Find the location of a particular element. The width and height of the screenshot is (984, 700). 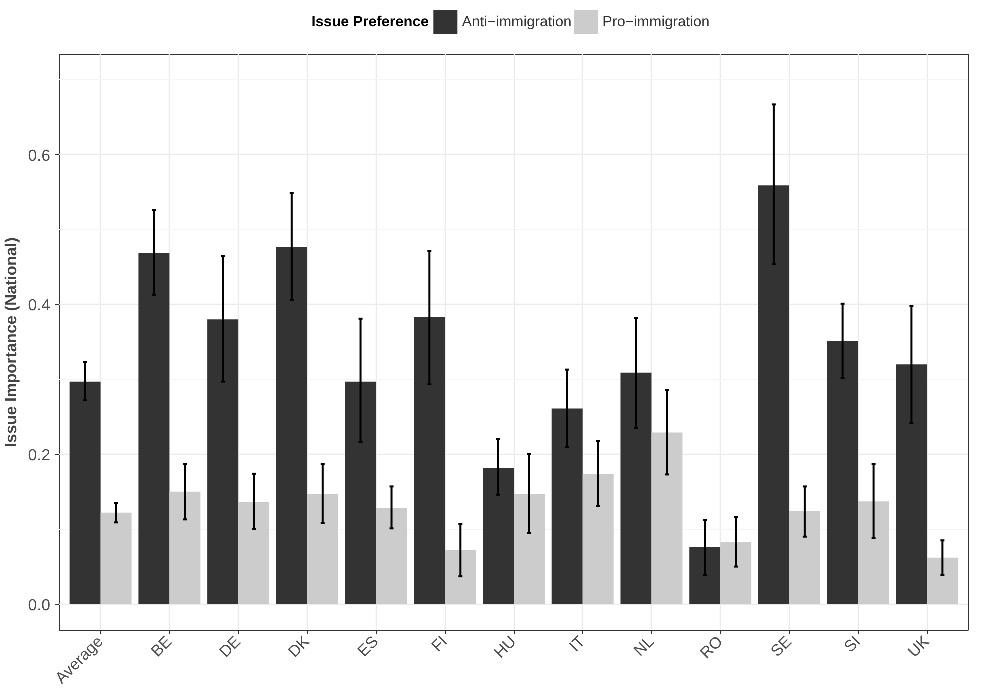

y-tick-label: 0.2 is located at coordinates (39, 455).